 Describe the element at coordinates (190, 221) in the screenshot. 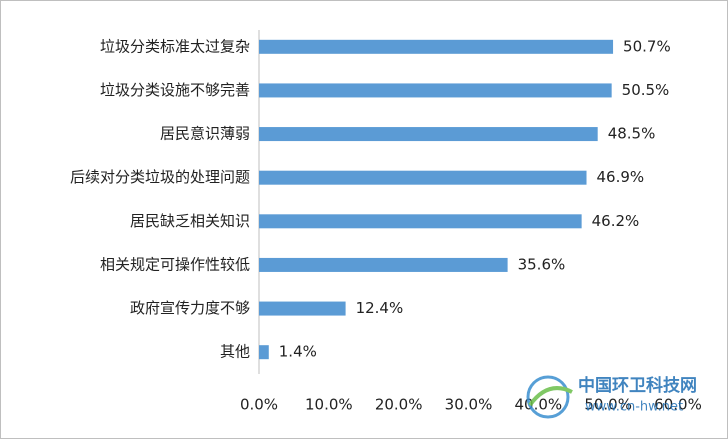

I see `y-tick-label: 居民缺乏相关知识` at that location.